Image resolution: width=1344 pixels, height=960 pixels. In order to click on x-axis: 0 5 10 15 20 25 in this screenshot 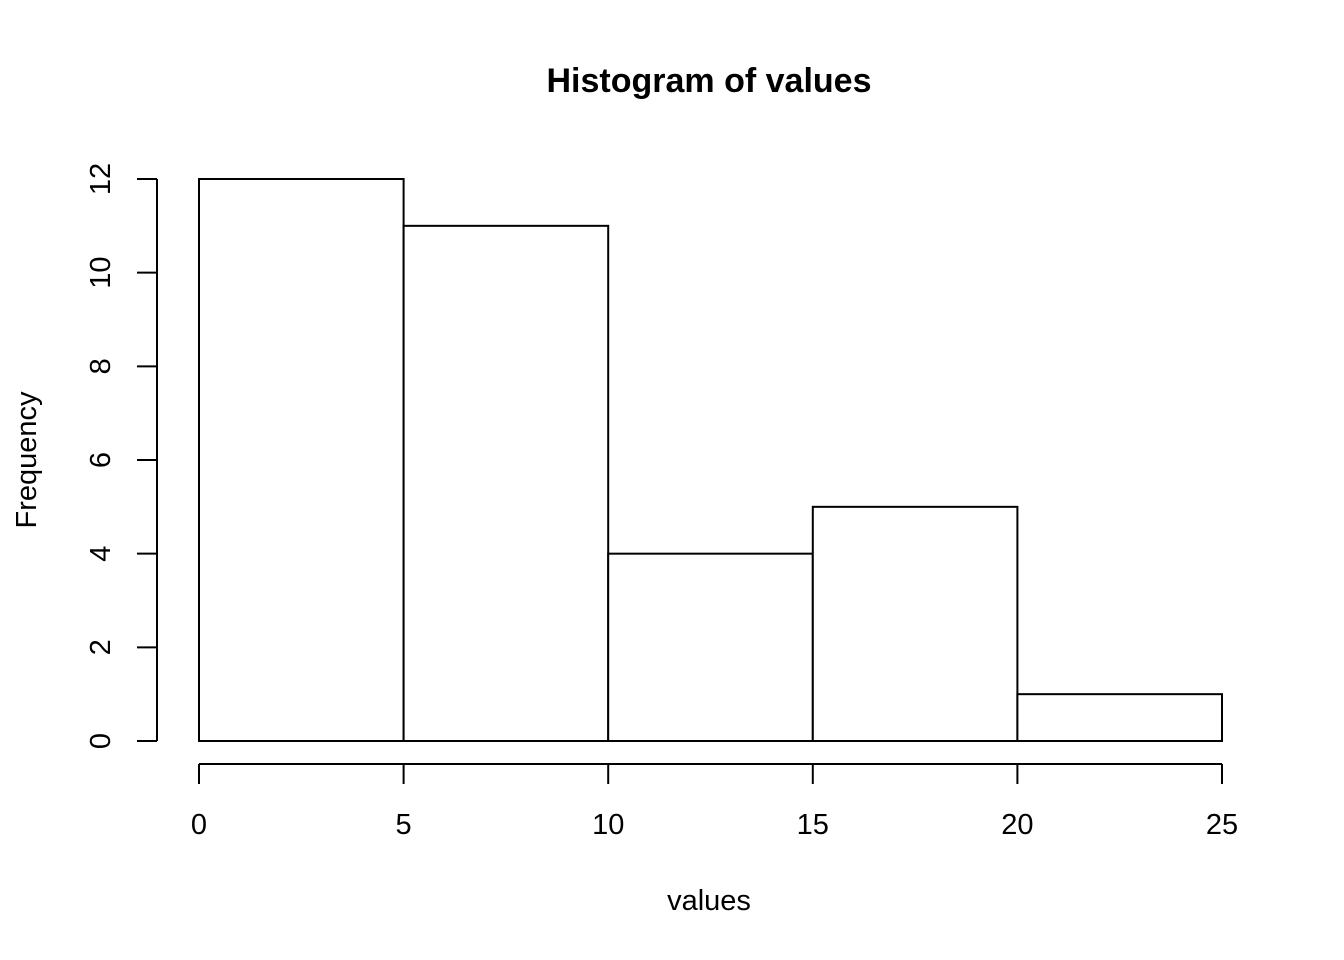, I will do `click(714, 802)`.